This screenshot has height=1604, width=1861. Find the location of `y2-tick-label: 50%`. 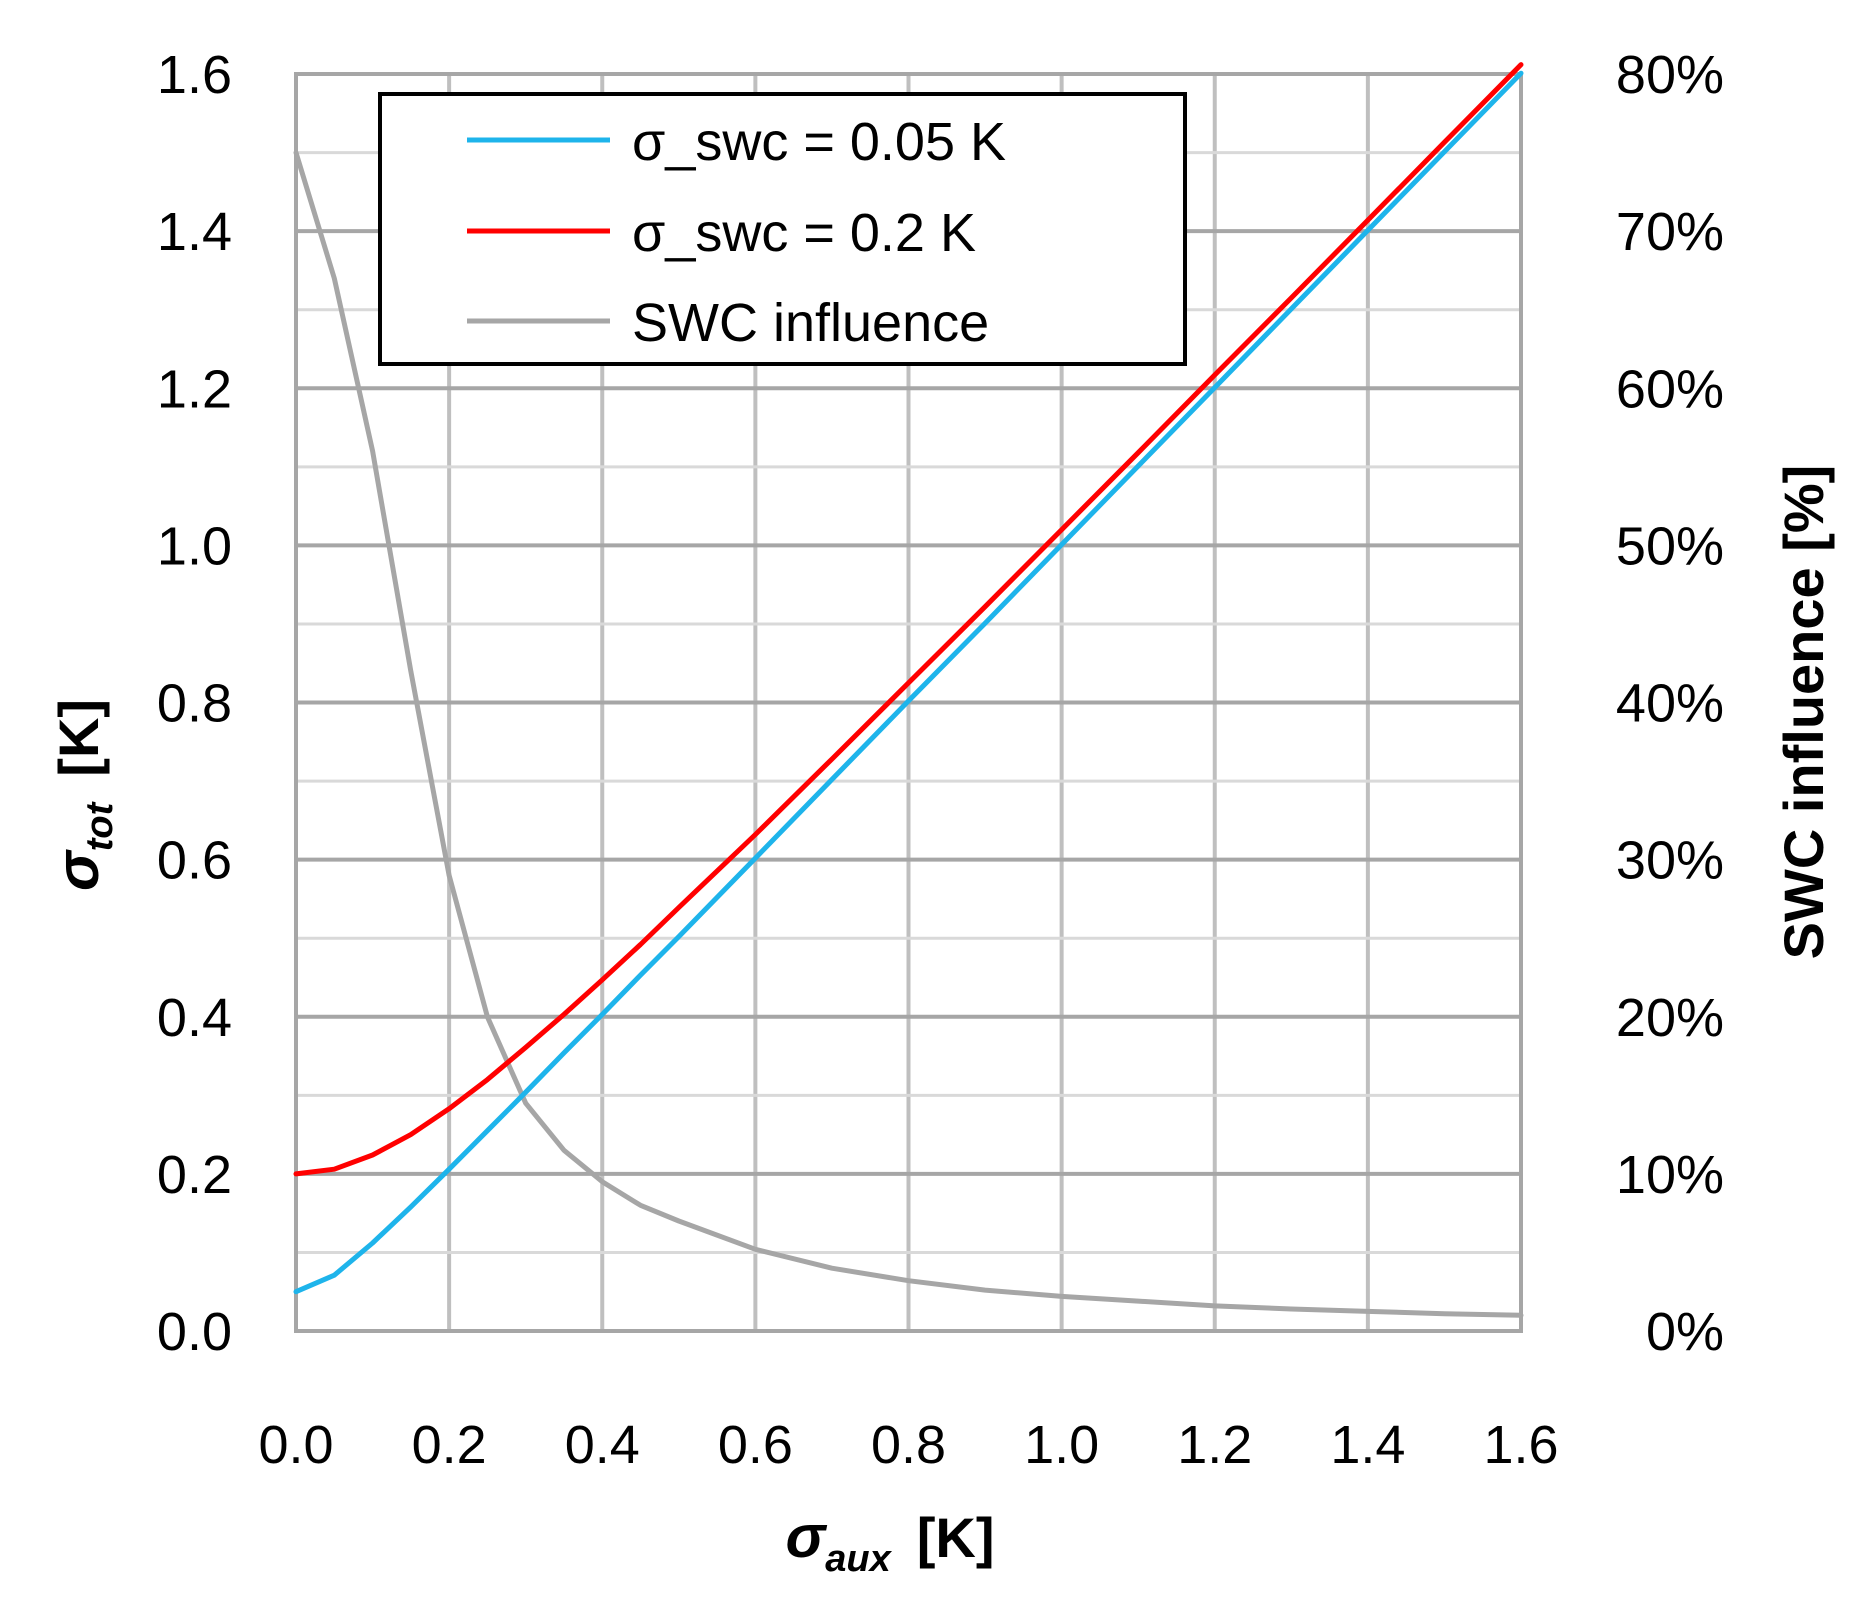

y2-tick-label: 50% is located at coordinates (1670, 546).